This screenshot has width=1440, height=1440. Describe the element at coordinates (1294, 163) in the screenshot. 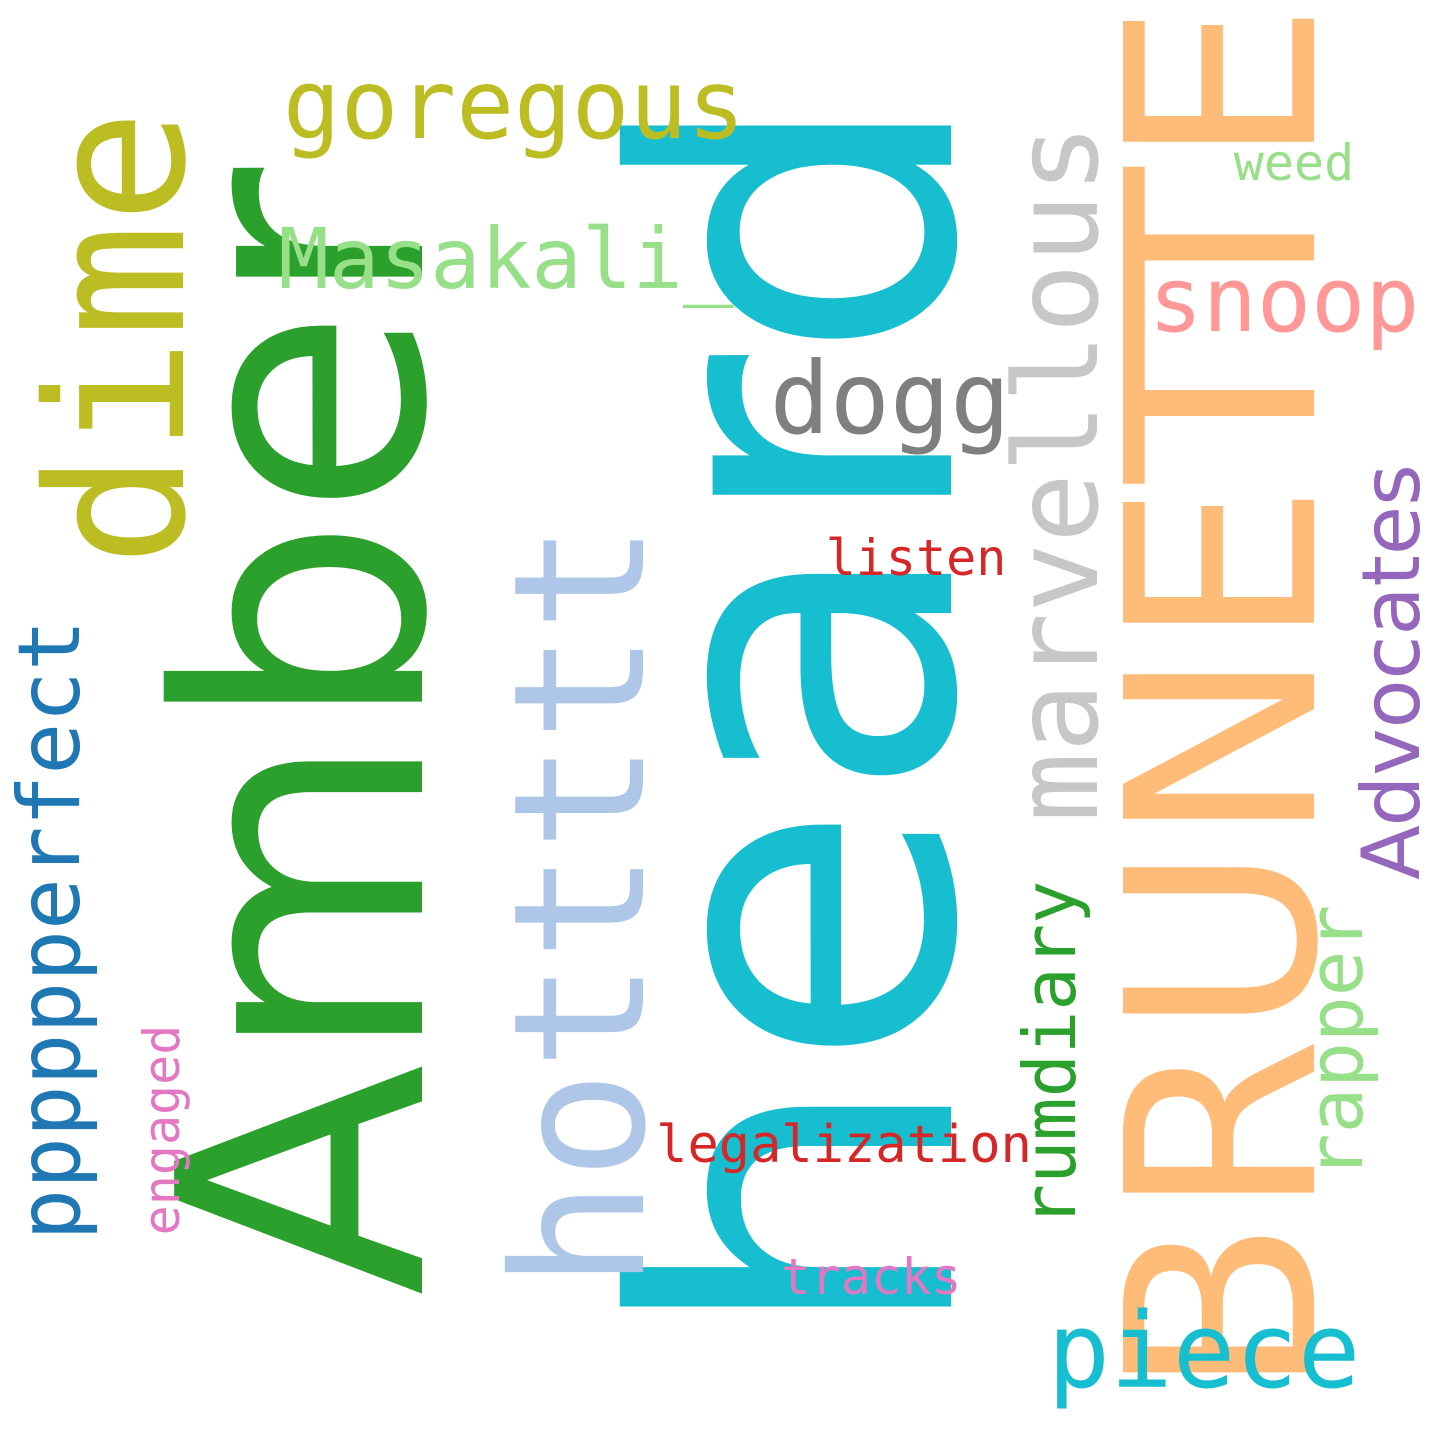

I see `word-weed: weed` at that location.